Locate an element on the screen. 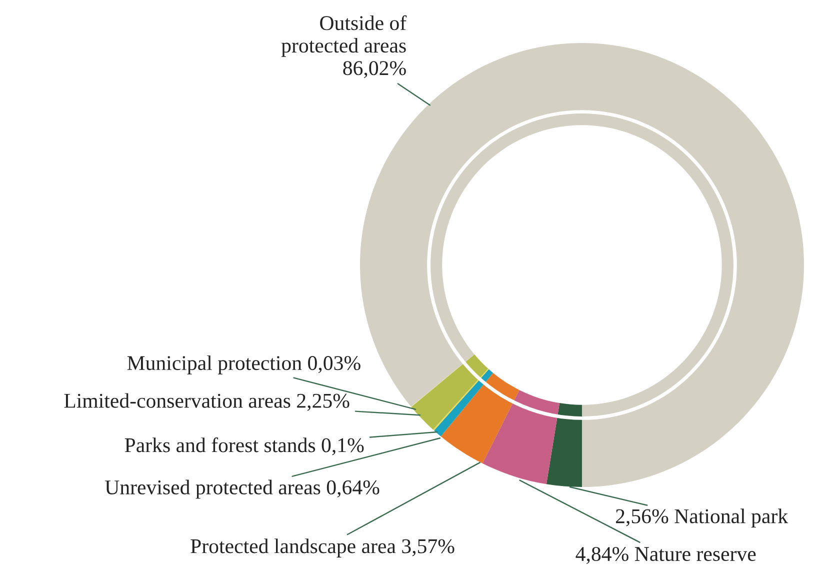 The image size is (823, 570). slice-label: Limited-conservation areas 2,25% is located at coordinates (207, 402).